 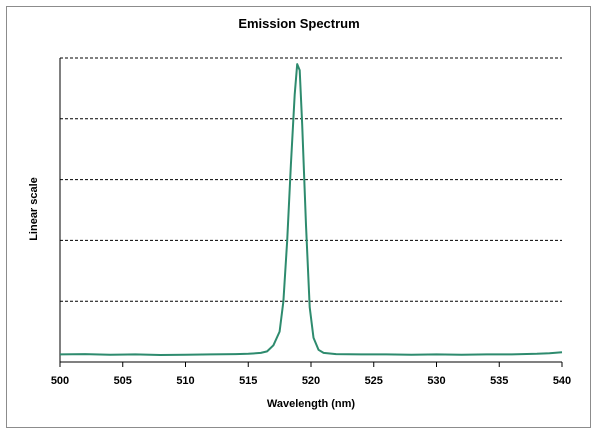 I want to click on x-tick-label-2: 510, so click(x=185, y=381).